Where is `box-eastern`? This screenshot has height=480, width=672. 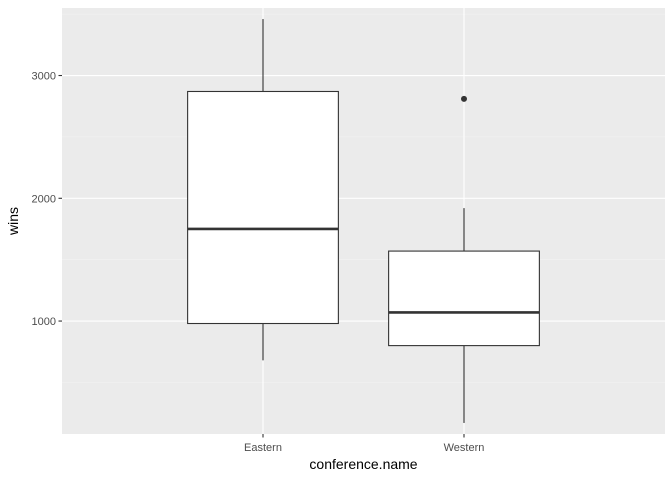 box-eastern is located at coordinates (263, 207).